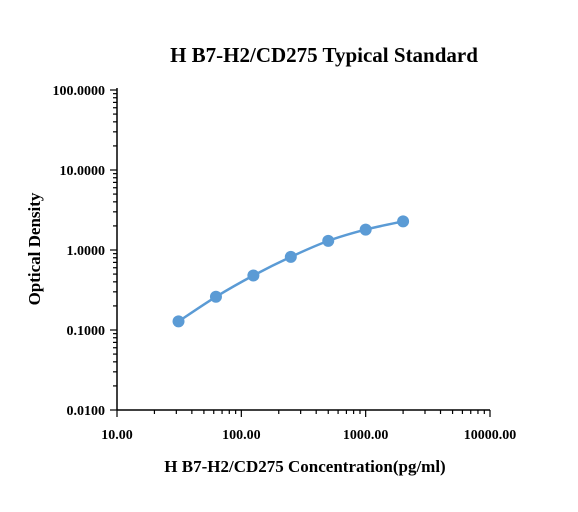 The height and width of the screenshot is (512, 578). What do you see at coordinates (86, 251) in the screenshot?
I see `y-tick-label: 1.0000` at bounding box center [86, 251].